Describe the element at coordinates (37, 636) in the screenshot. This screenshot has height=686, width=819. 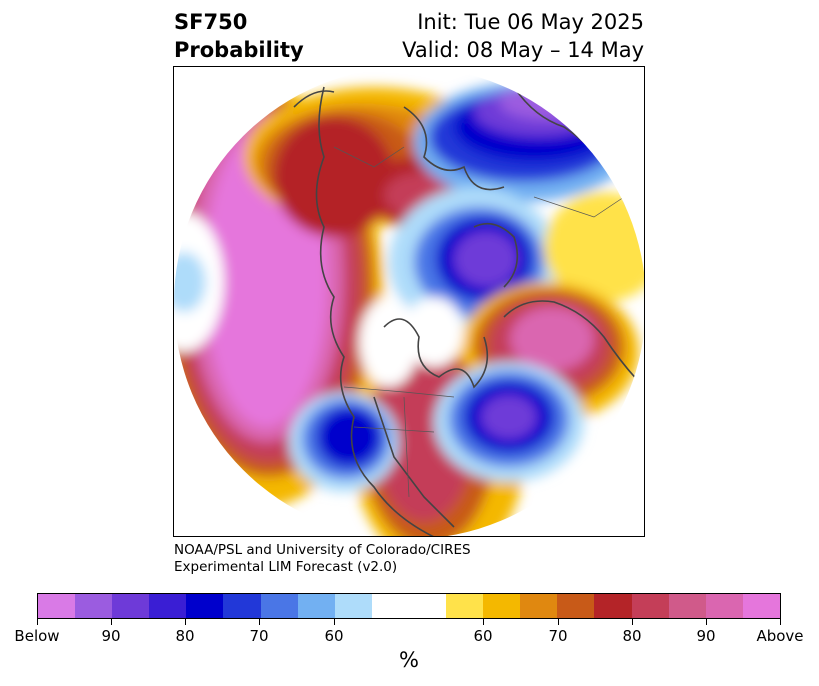
I see `colorbar-tick-label: Below` at that location.